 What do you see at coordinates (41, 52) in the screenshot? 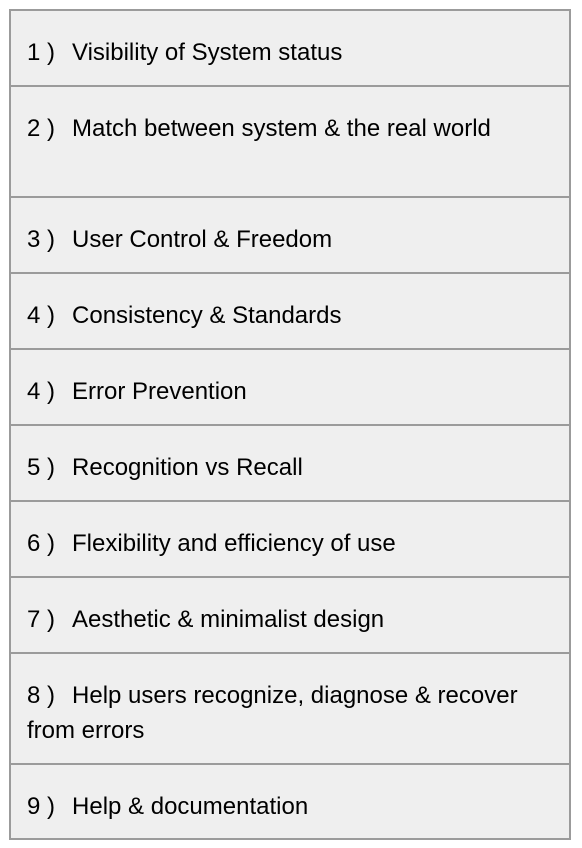
I see `item-number: 1 )` at bounding box center [41, 52].